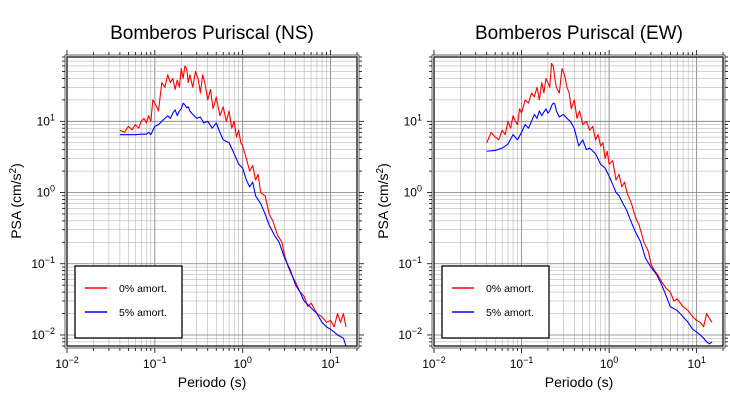 This screenshot has height=400, width=730. What do you see at coordinates (212, 33) in the screenshot?
I see `chart-title: Bomberos Puriscal (NS)` at bounding box center [212, 33].